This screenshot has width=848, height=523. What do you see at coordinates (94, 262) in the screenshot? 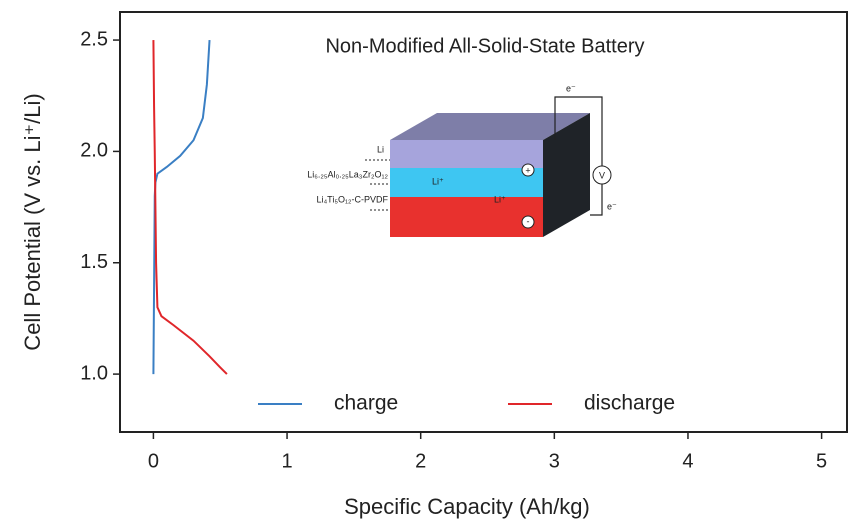
I see `y-tick-label: 1.5` at bounding box center [94, 262].